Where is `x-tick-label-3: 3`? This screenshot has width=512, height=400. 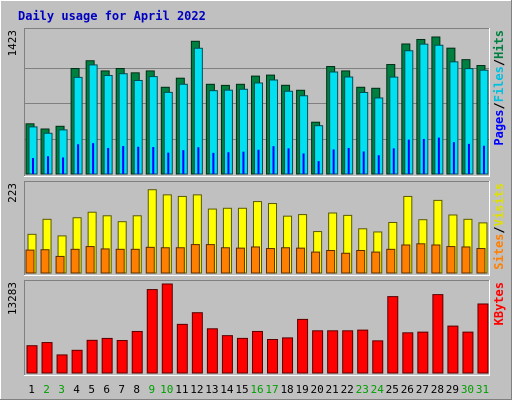
x-tick-label-3: 3 is located at coordinates (61, 389).